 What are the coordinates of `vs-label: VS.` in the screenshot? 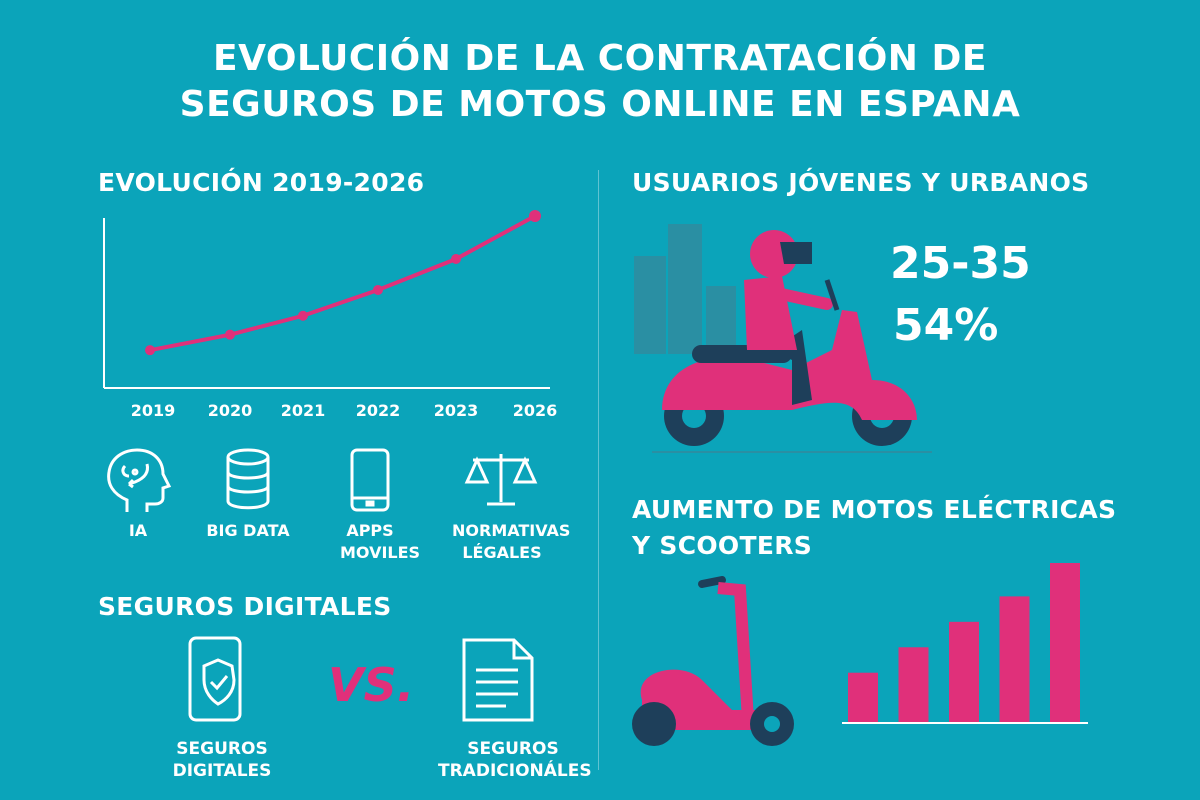 It's located at (371, 685).